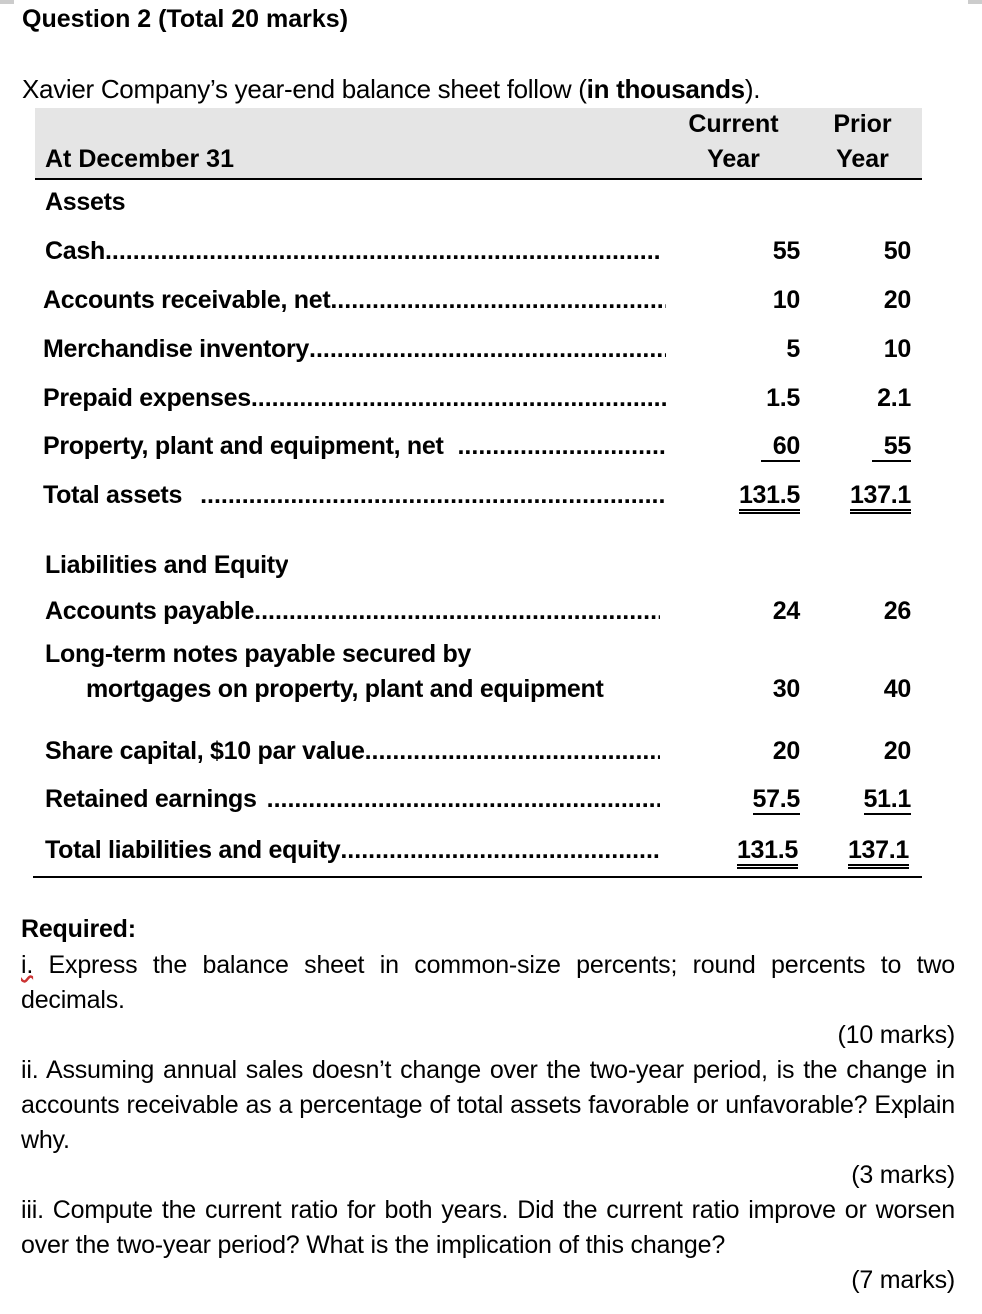 This screenshot has height=1314, width=982. What do you see at coordinates (491, 568) in the screenshot?
I see `liabilities-heading-row: Liabilities and Equity` at bounding box center [491, 568].